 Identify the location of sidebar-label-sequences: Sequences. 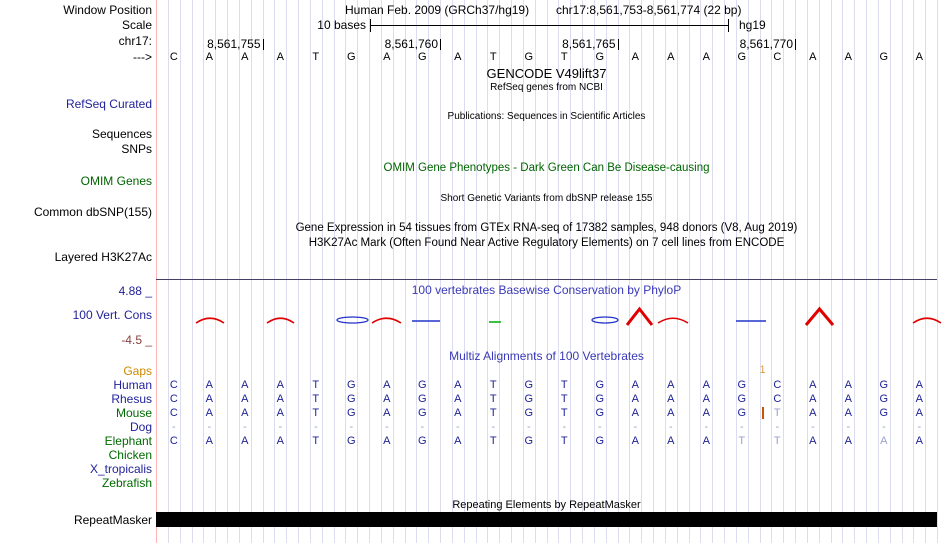
(121, 134).